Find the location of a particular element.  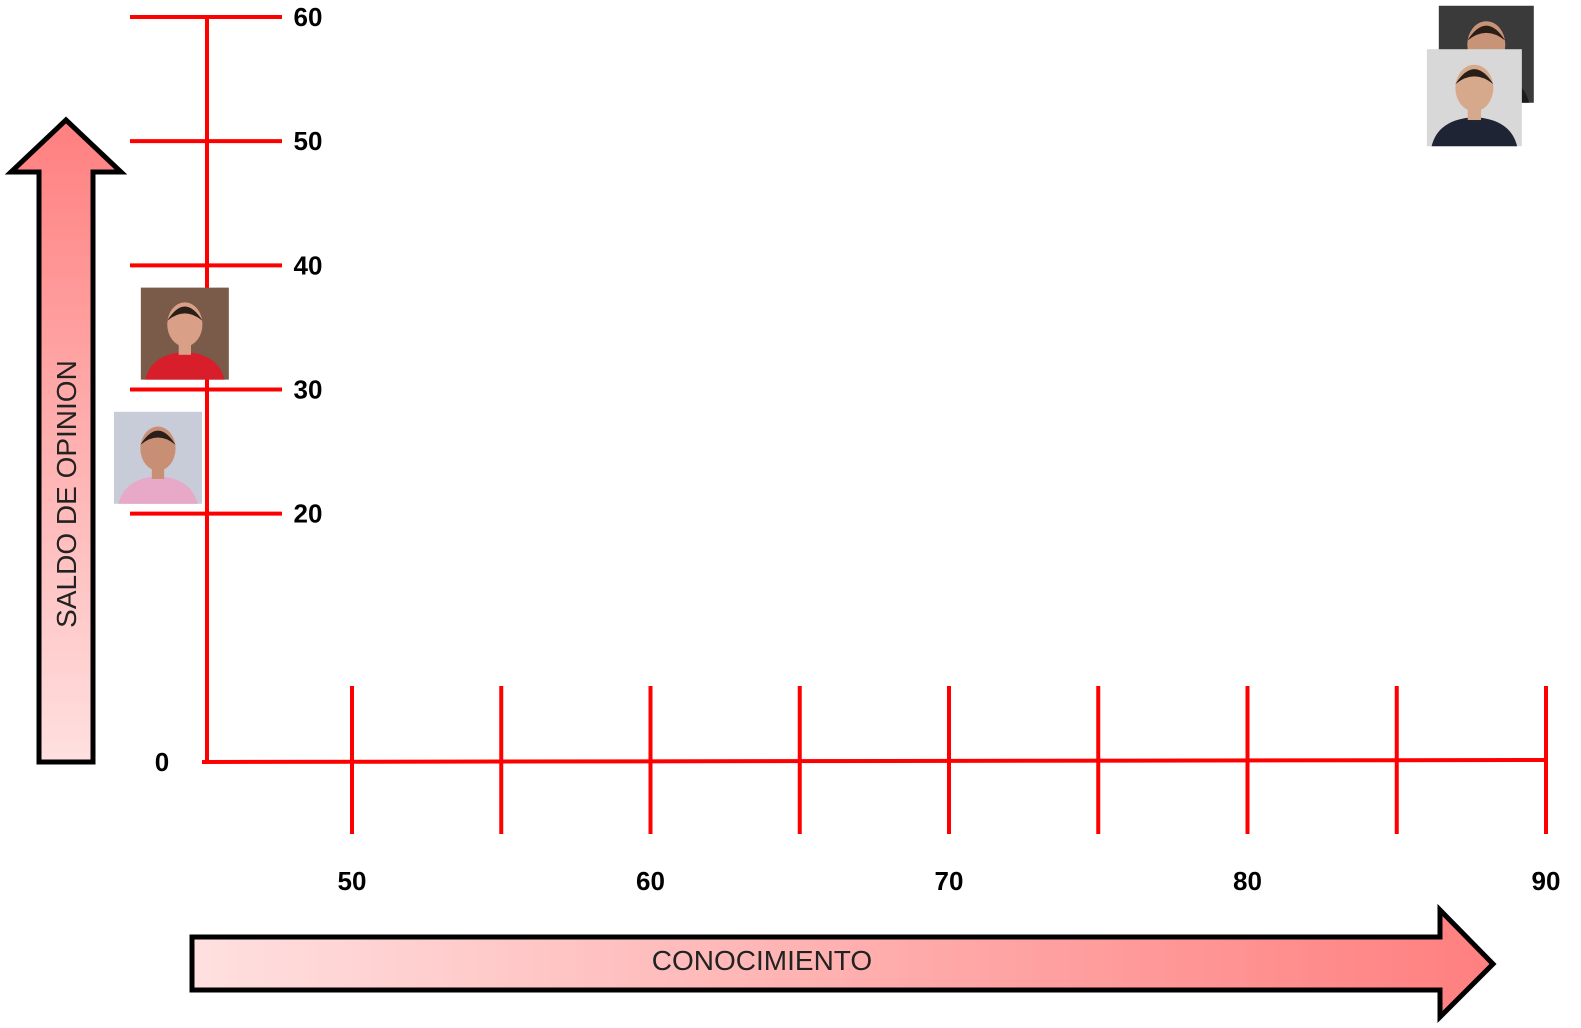

x-tick-label-60: 60 is located at coordinates (650, 881).